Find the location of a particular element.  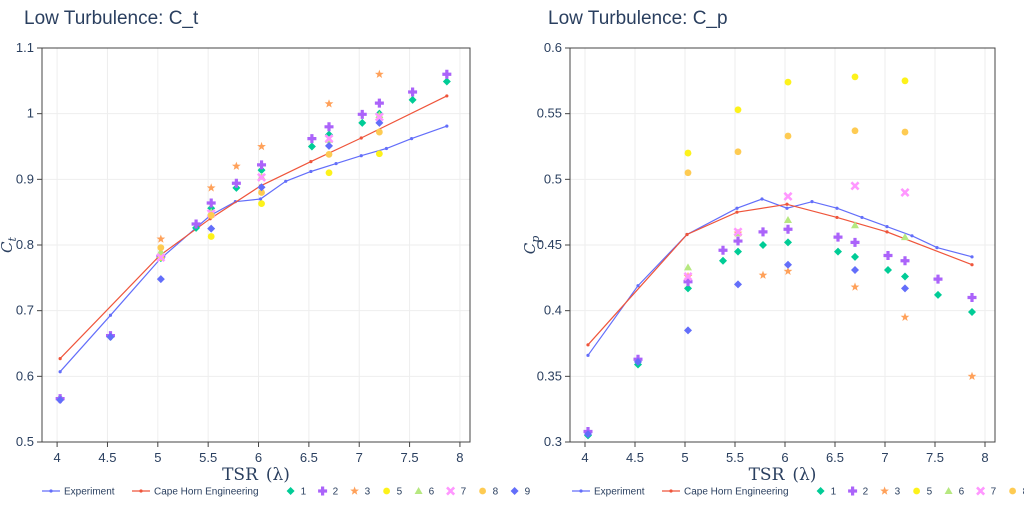

y-axis-label-subscript: t is located at coordinates (12, 238).